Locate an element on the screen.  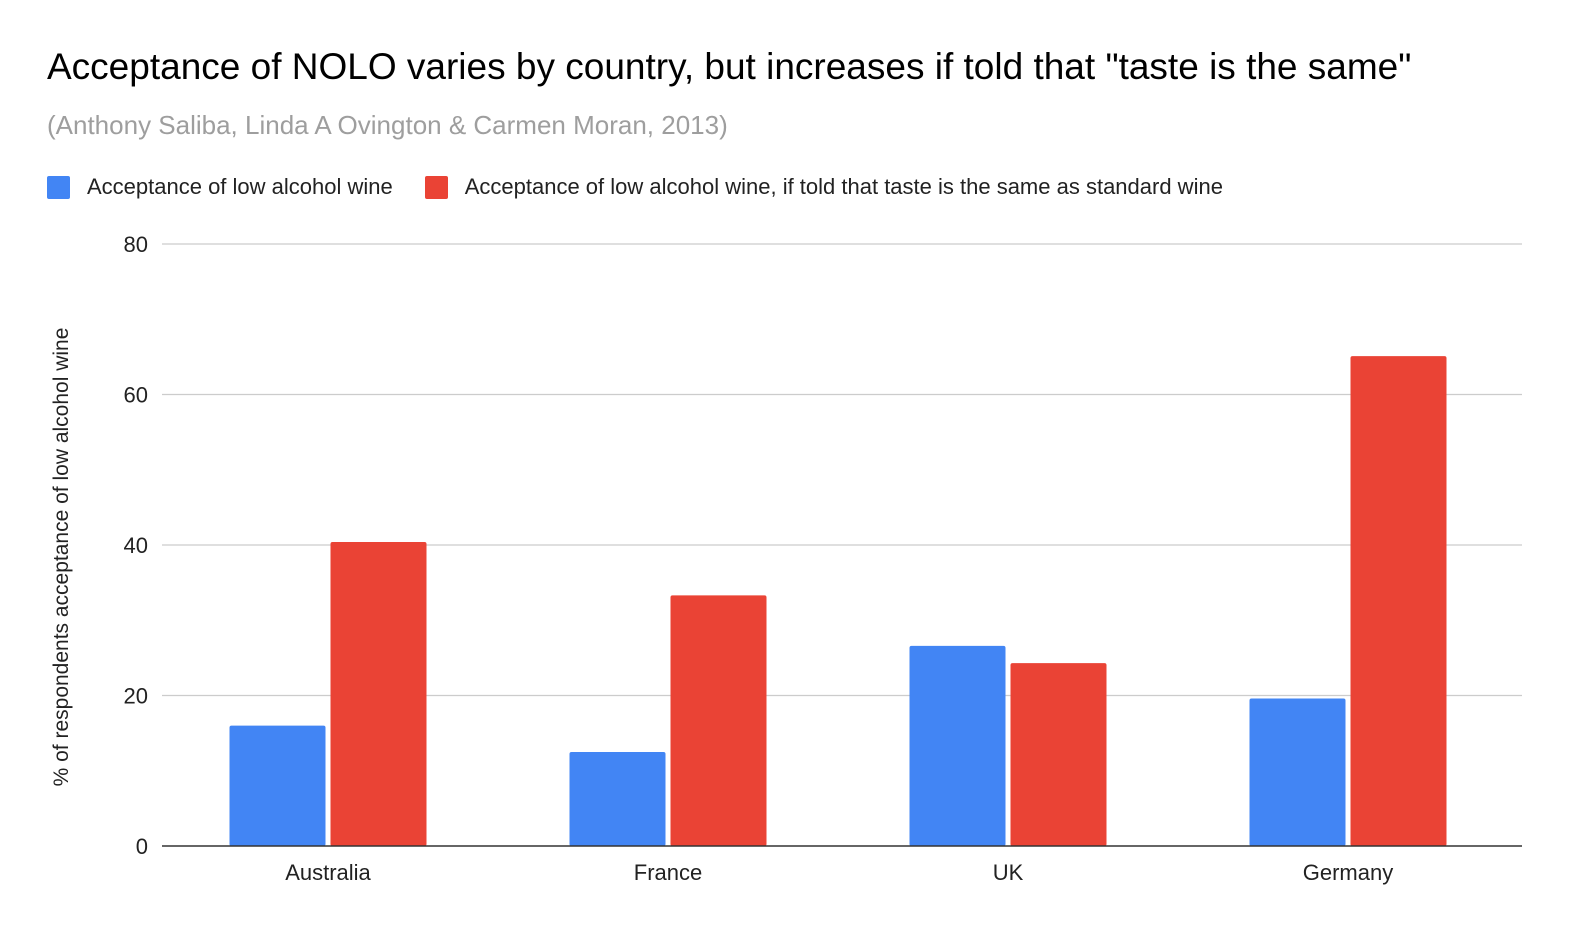
y-tick-label: 40 is located at coordinates (136, 545).